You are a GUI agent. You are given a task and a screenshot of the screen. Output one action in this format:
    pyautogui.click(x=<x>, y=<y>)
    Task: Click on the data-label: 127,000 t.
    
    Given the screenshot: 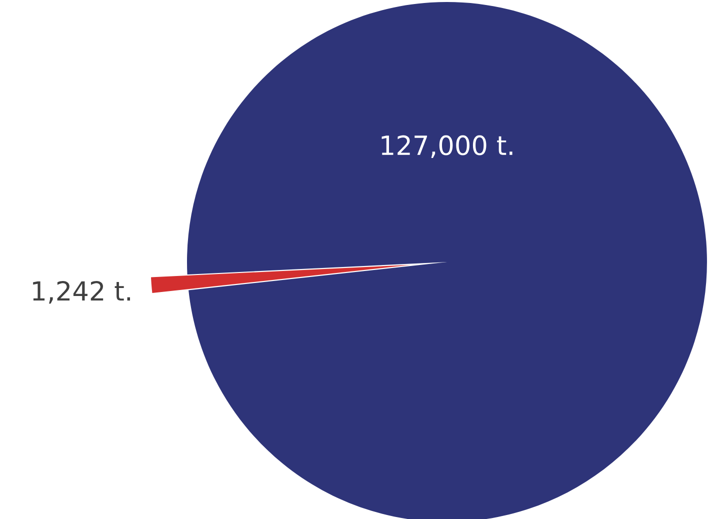 What is the action you would take?
    pyautogui.click(x=447, y=146)
    